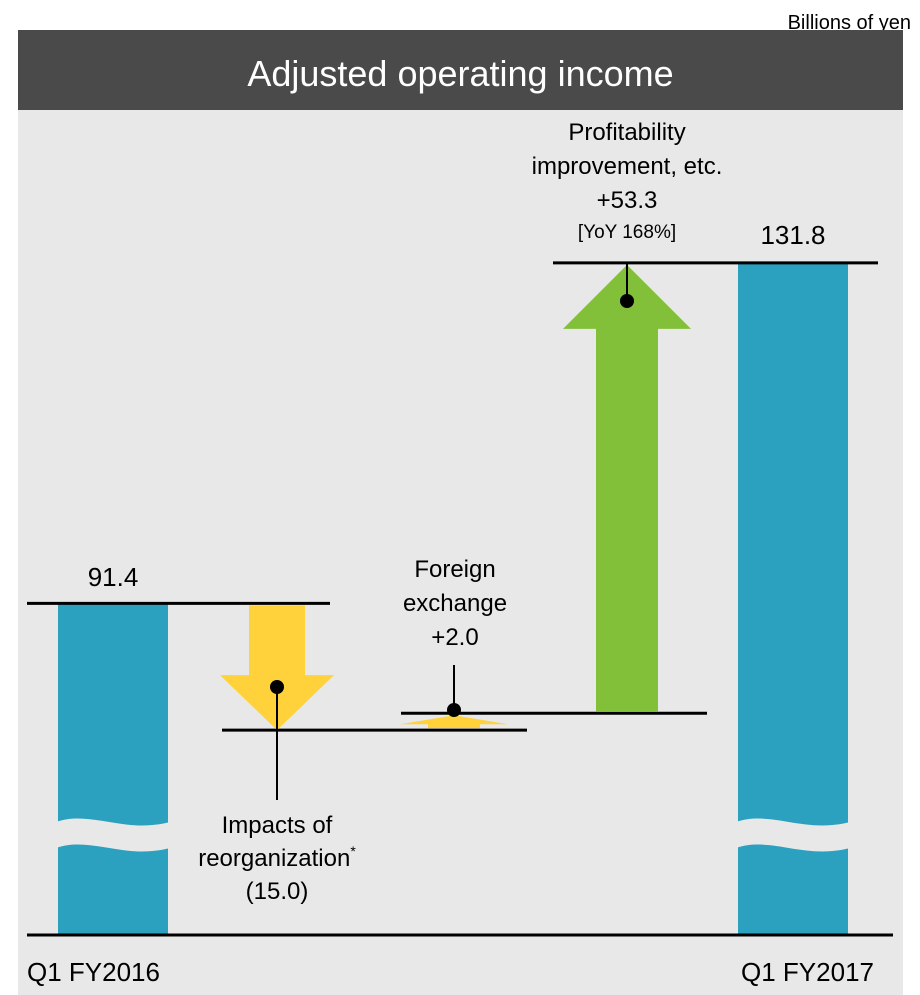 The image size is (920, 995). Describe the element at coordinates (792, 235) in the screenshot. I see `value-label-end: 131.8` at that location.